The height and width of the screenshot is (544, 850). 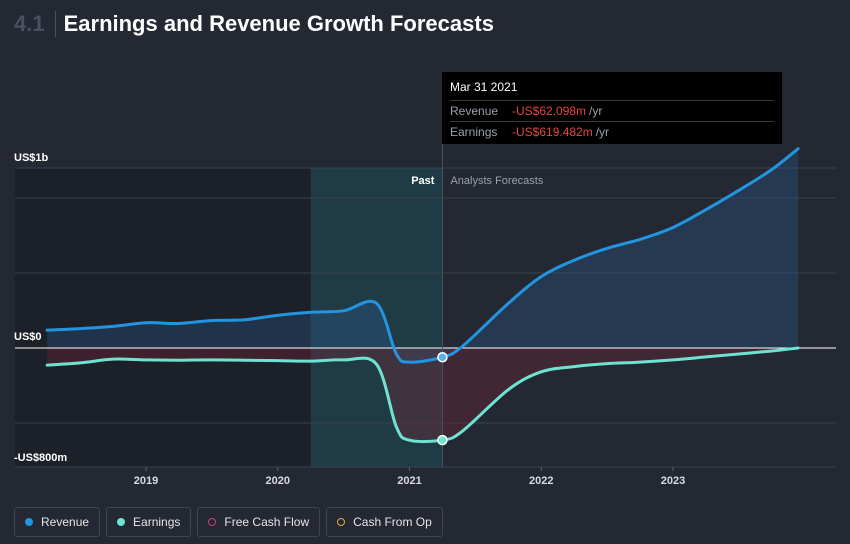 I want to click on legend-earnings: Earnings, so click(x=149, y=522).